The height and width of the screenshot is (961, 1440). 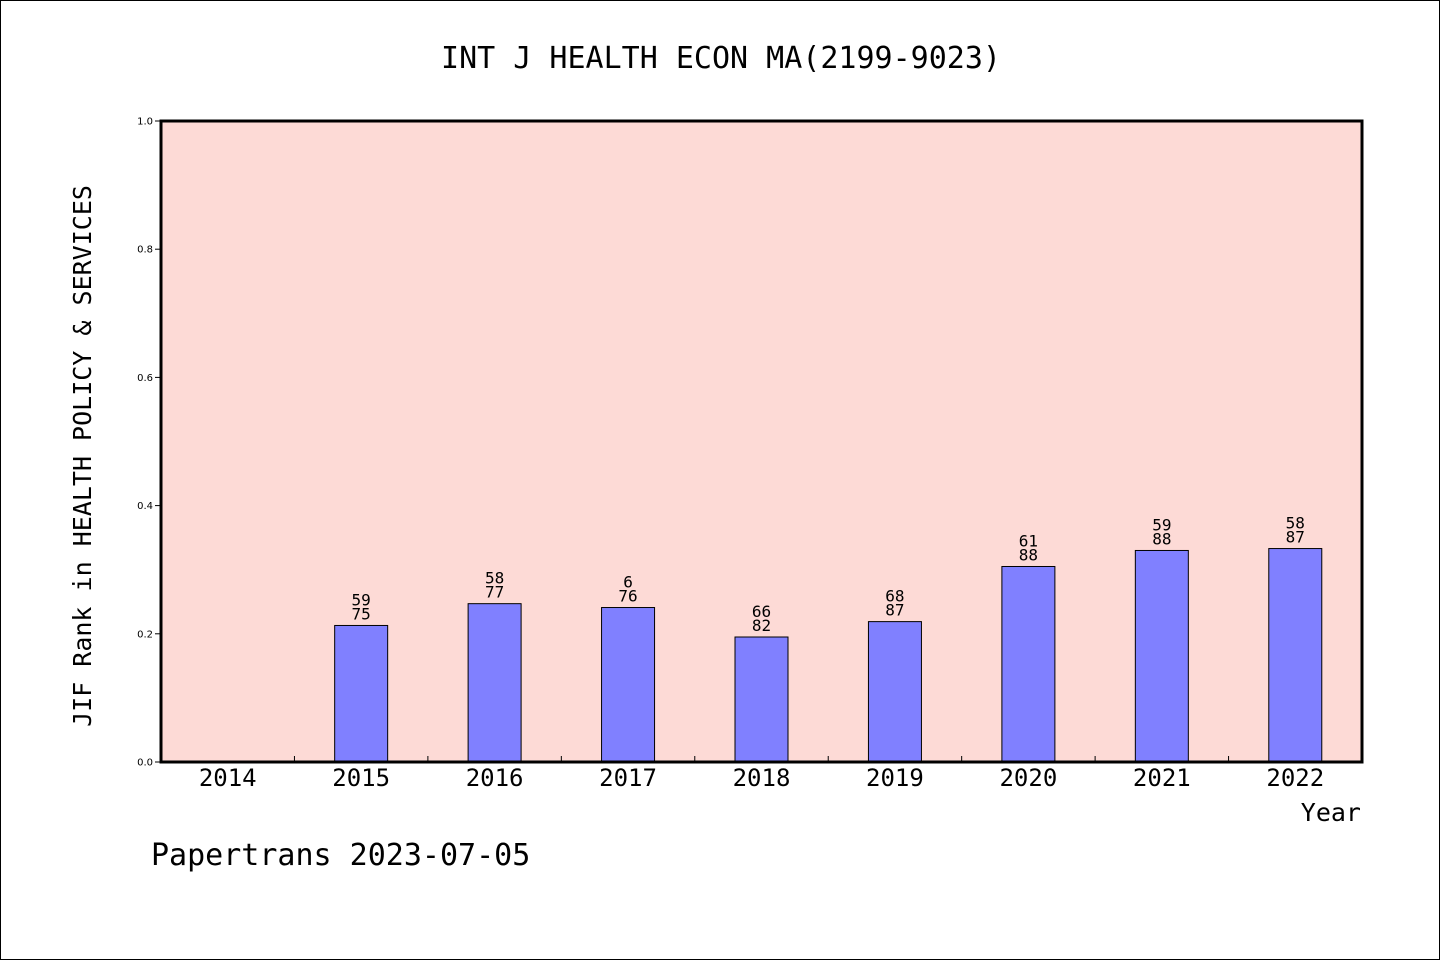 What do you see at coordinates (1028, 540) in the screenshot?
I see `bar-rank-label: 61` at bounding box center [1028, 540].